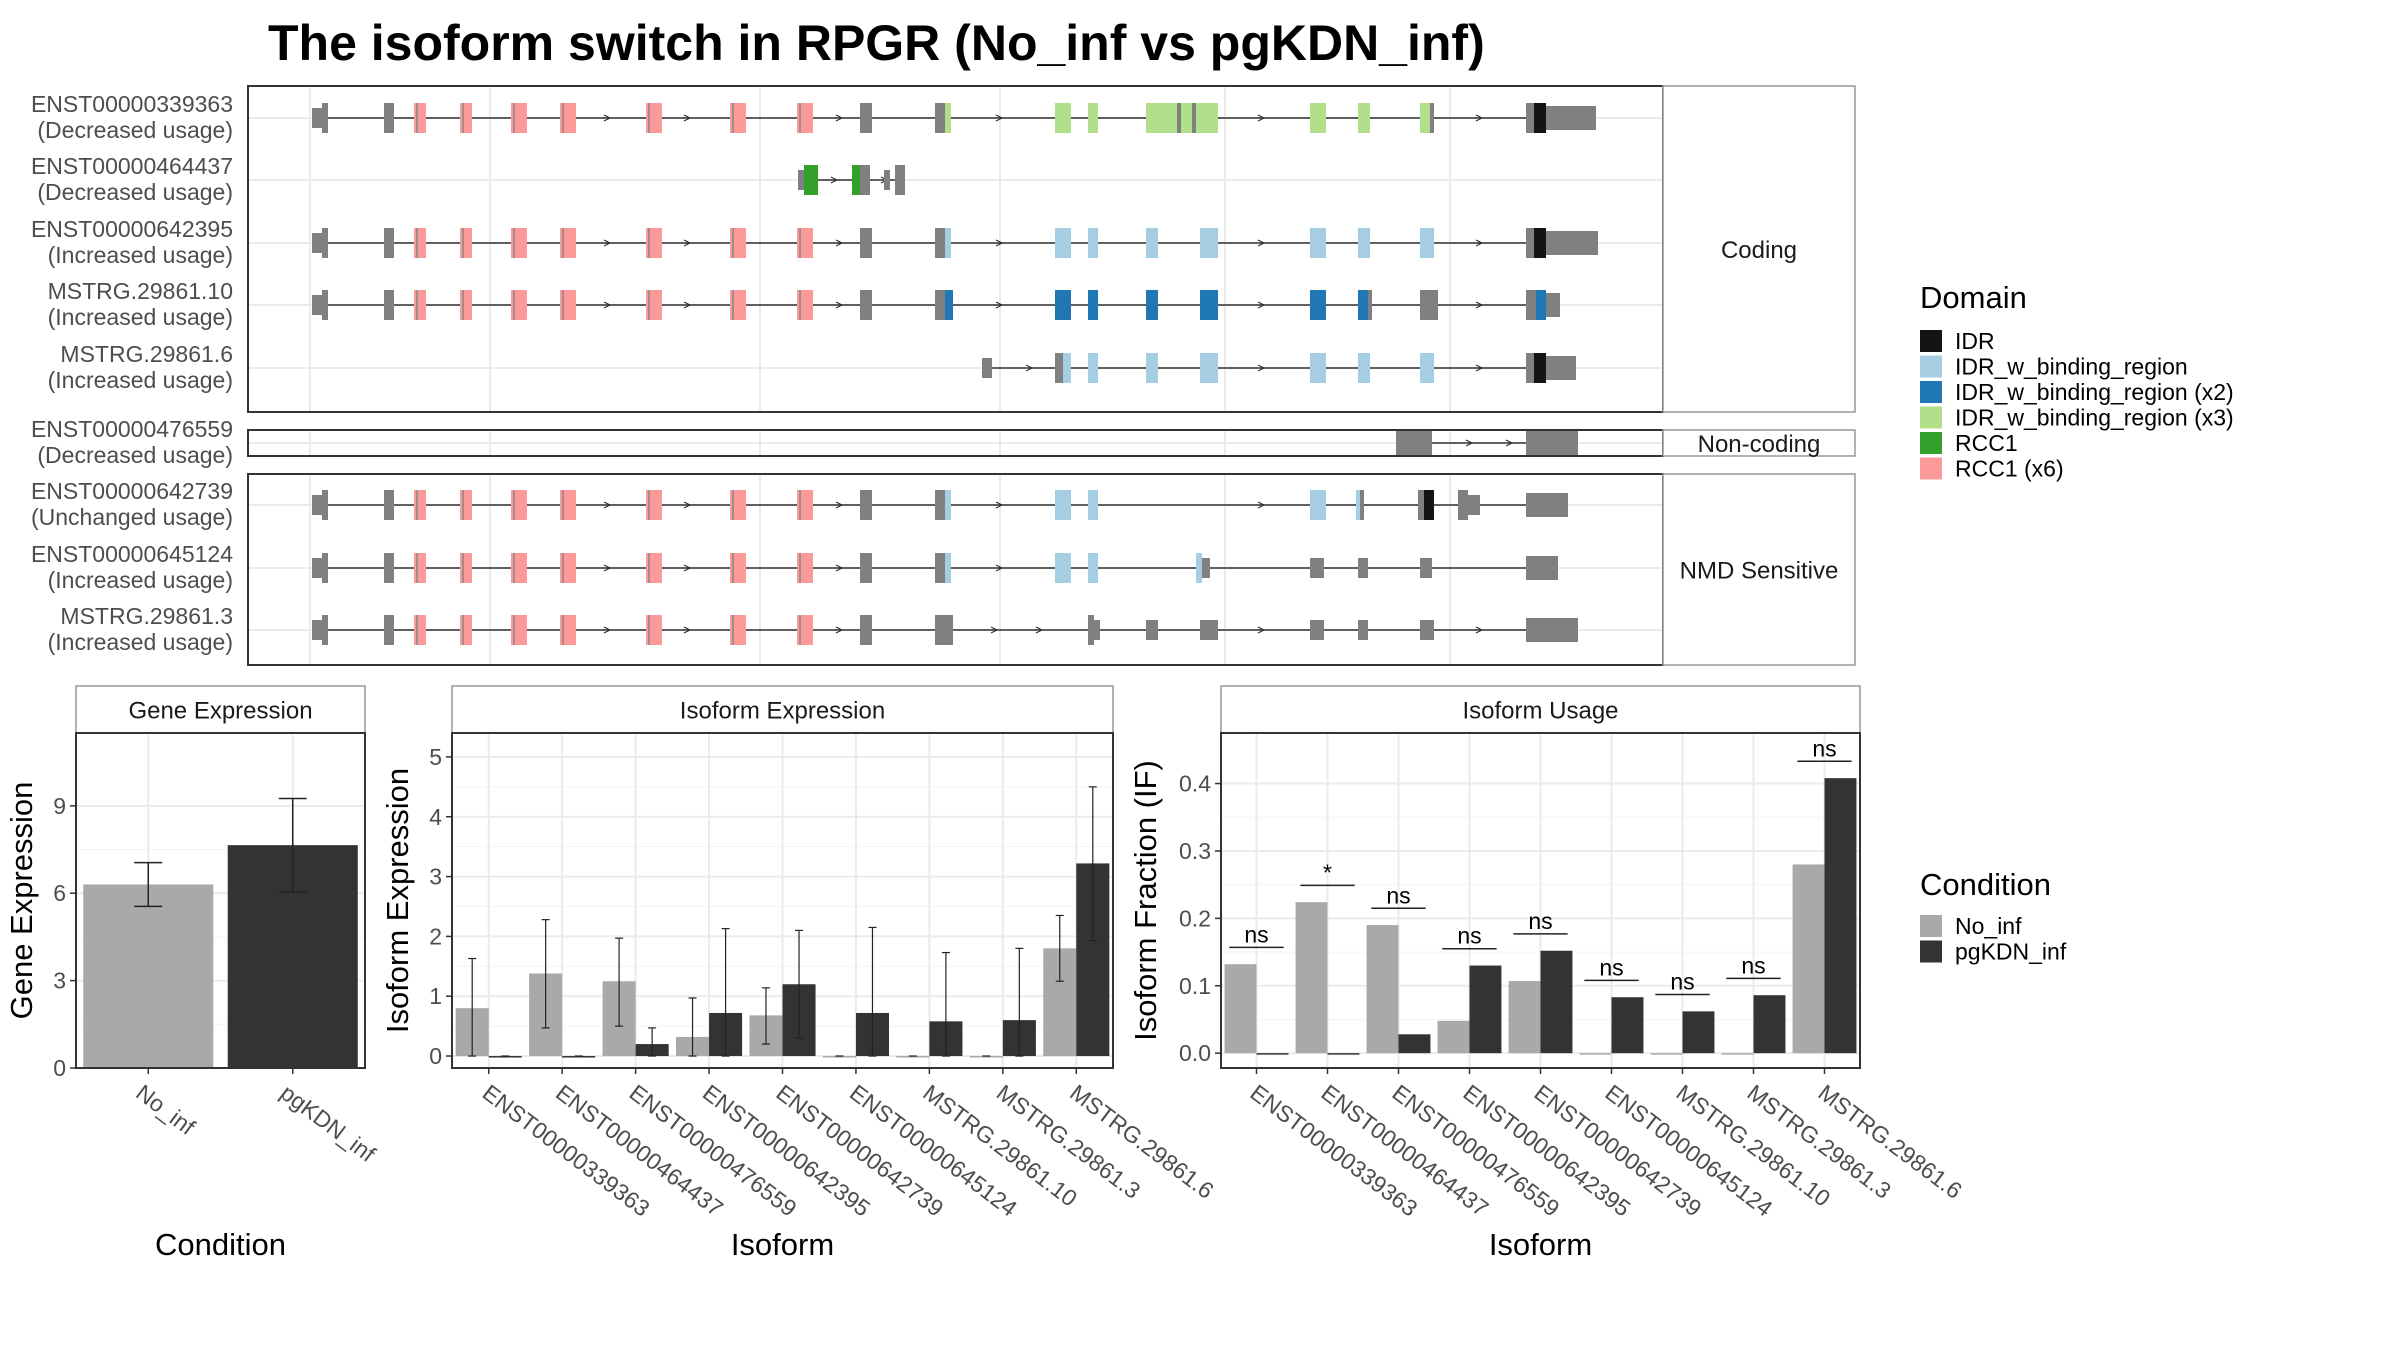 This screenshot has height=1350, width=2400. I want to click on legend-title: Condition, so click(1985, 884).